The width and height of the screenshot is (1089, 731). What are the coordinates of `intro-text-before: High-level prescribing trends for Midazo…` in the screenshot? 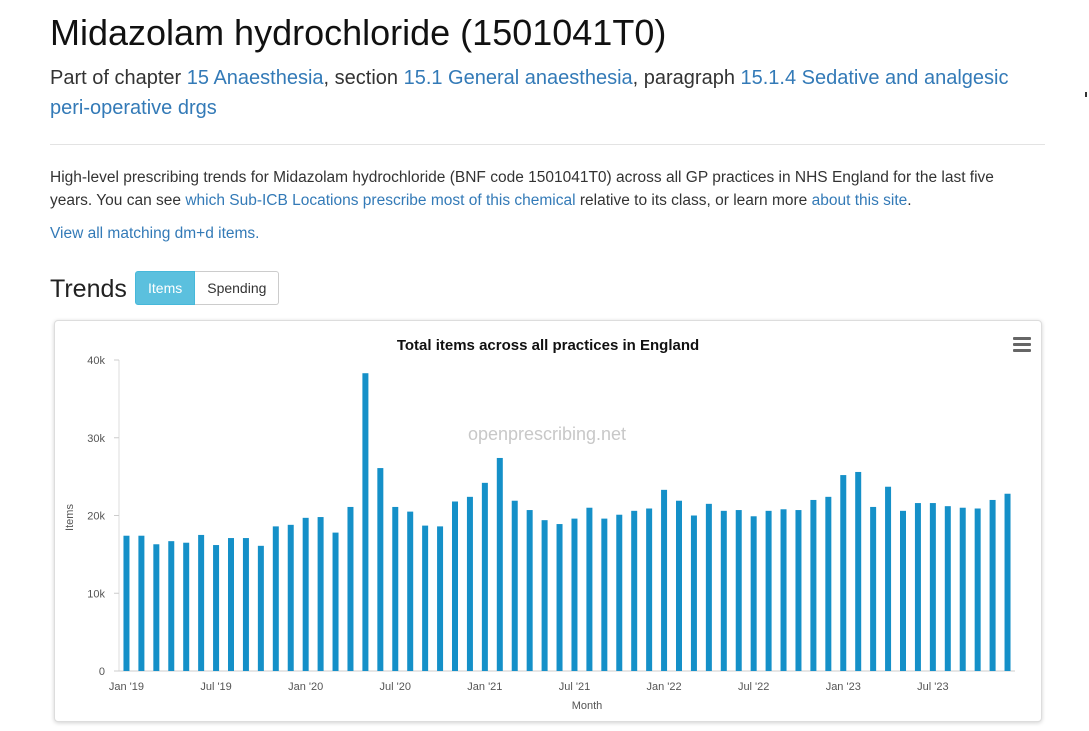 It's located at (522, 189).